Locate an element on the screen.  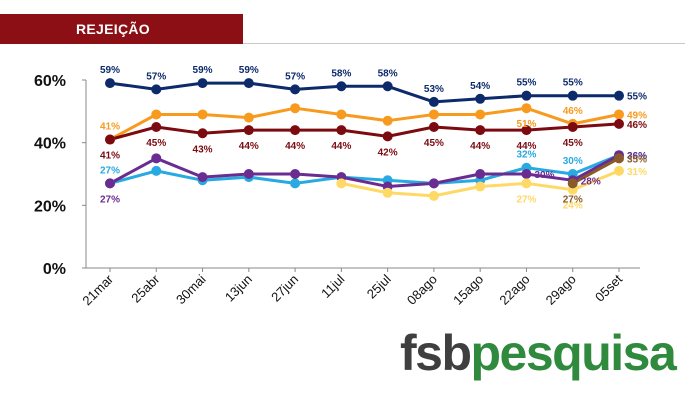
data-label-6: 27% is located at coordinates (573, 199).